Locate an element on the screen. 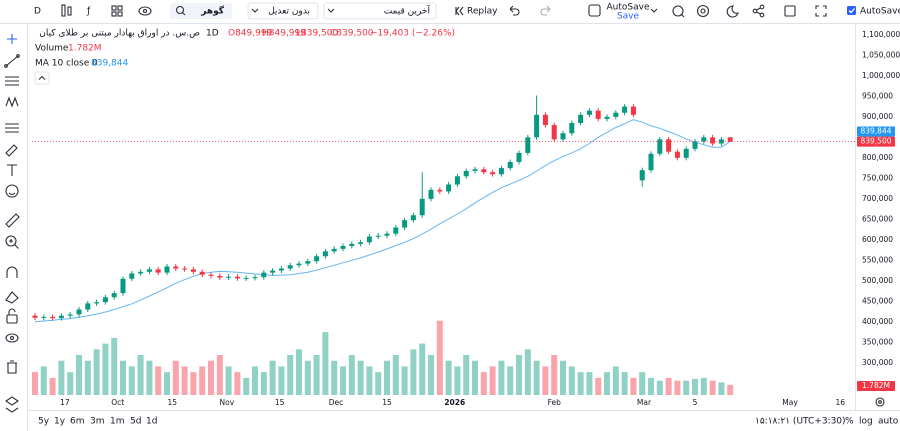 The height and width of the screenshot is (431, 900). price-type-dropdown is located at coordinates (380, 11).